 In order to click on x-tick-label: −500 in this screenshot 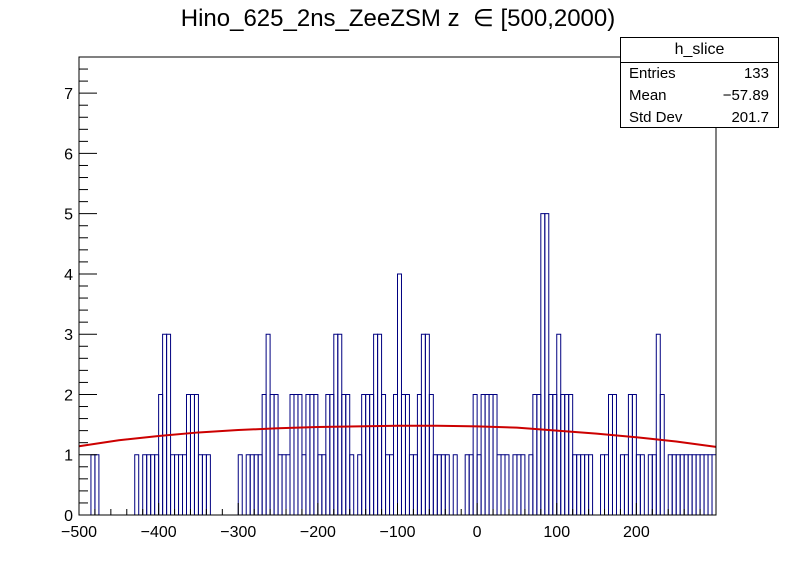, I will do `click(79, 532)`.